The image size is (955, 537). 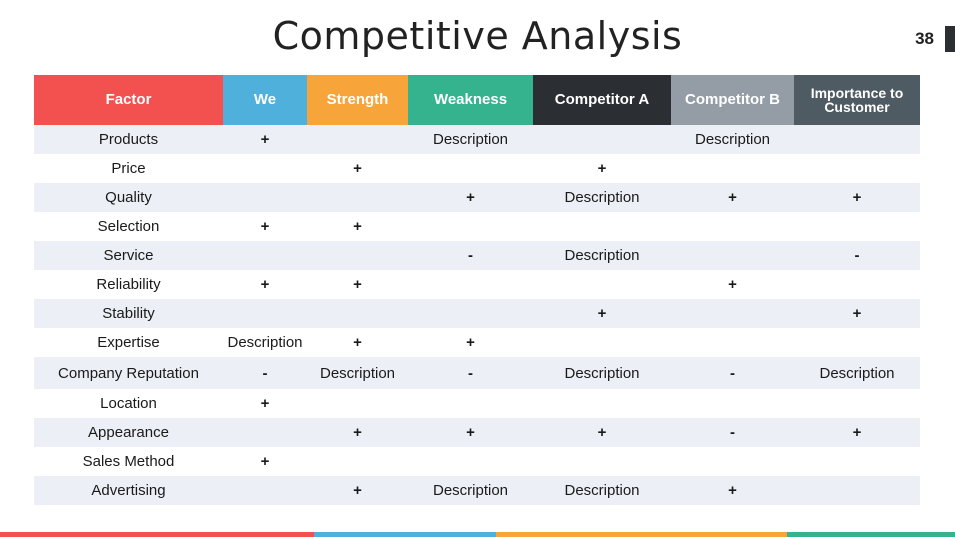 I want to click on column-header-competitor-b: Competitor B, so click(x=732, y=100).